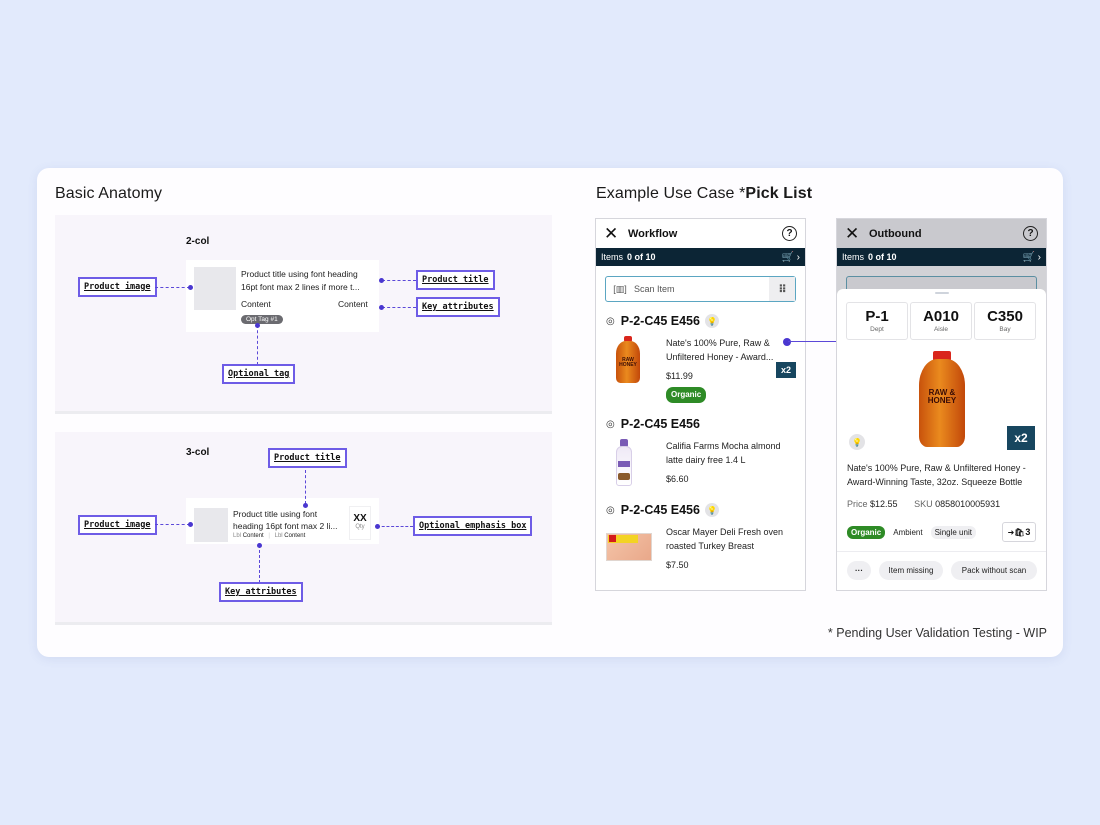 This screenshot has width=1100, height=825. Describe the element at coordinates (1005, 321) in the screenshot. I see `location-bay: C350 Bay` at that location.